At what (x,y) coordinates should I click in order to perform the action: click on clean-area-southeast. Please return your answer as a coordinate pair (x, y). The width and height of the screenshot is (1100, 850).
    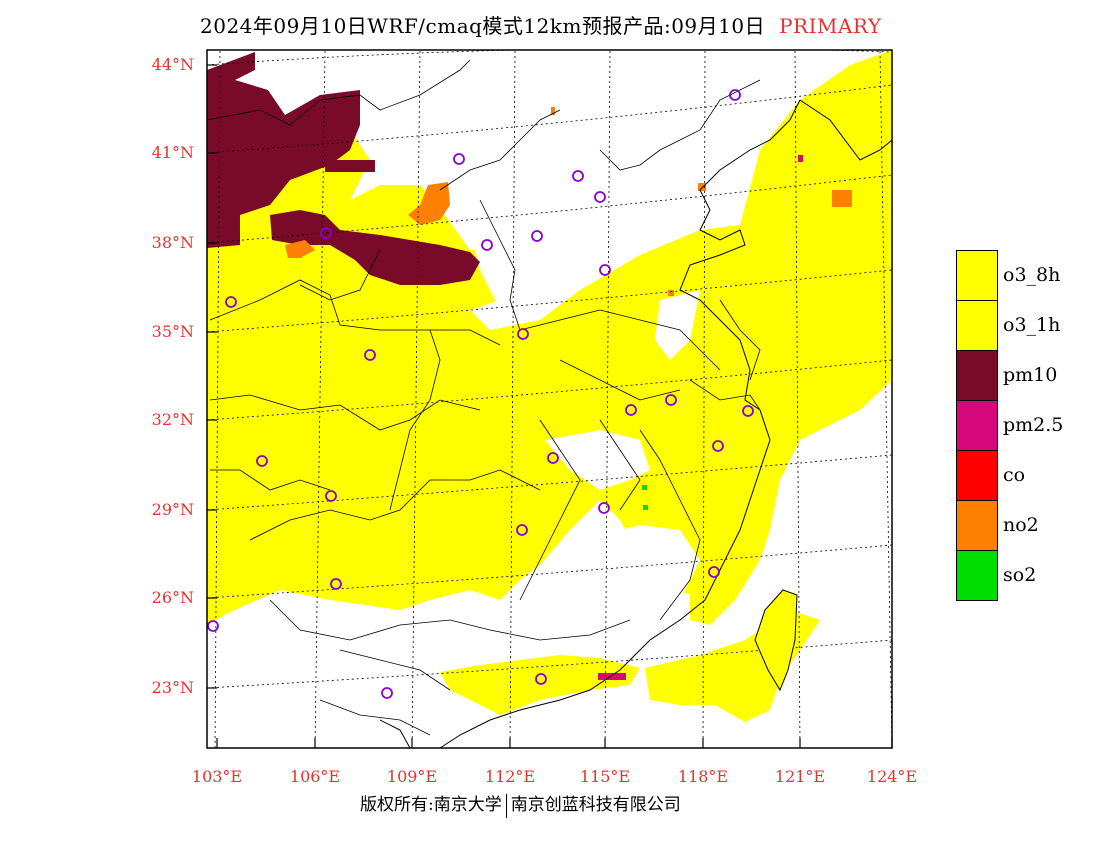
    Looking at the image, I should click on (640, 562).